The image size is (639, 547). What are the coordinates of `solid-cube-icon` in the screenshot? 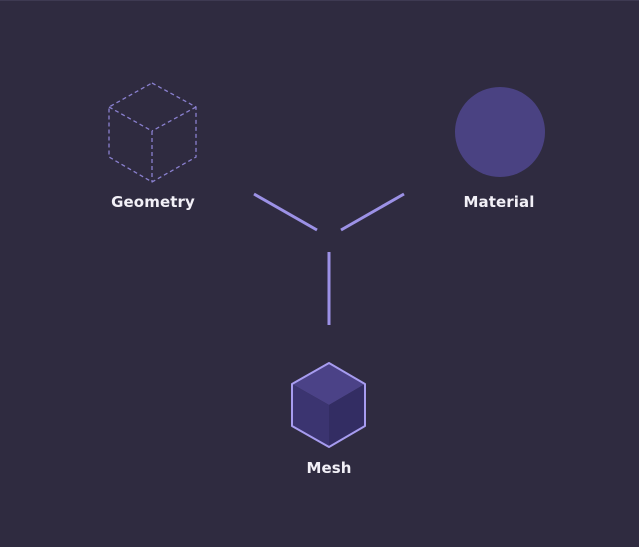 It's located at (328, 405).